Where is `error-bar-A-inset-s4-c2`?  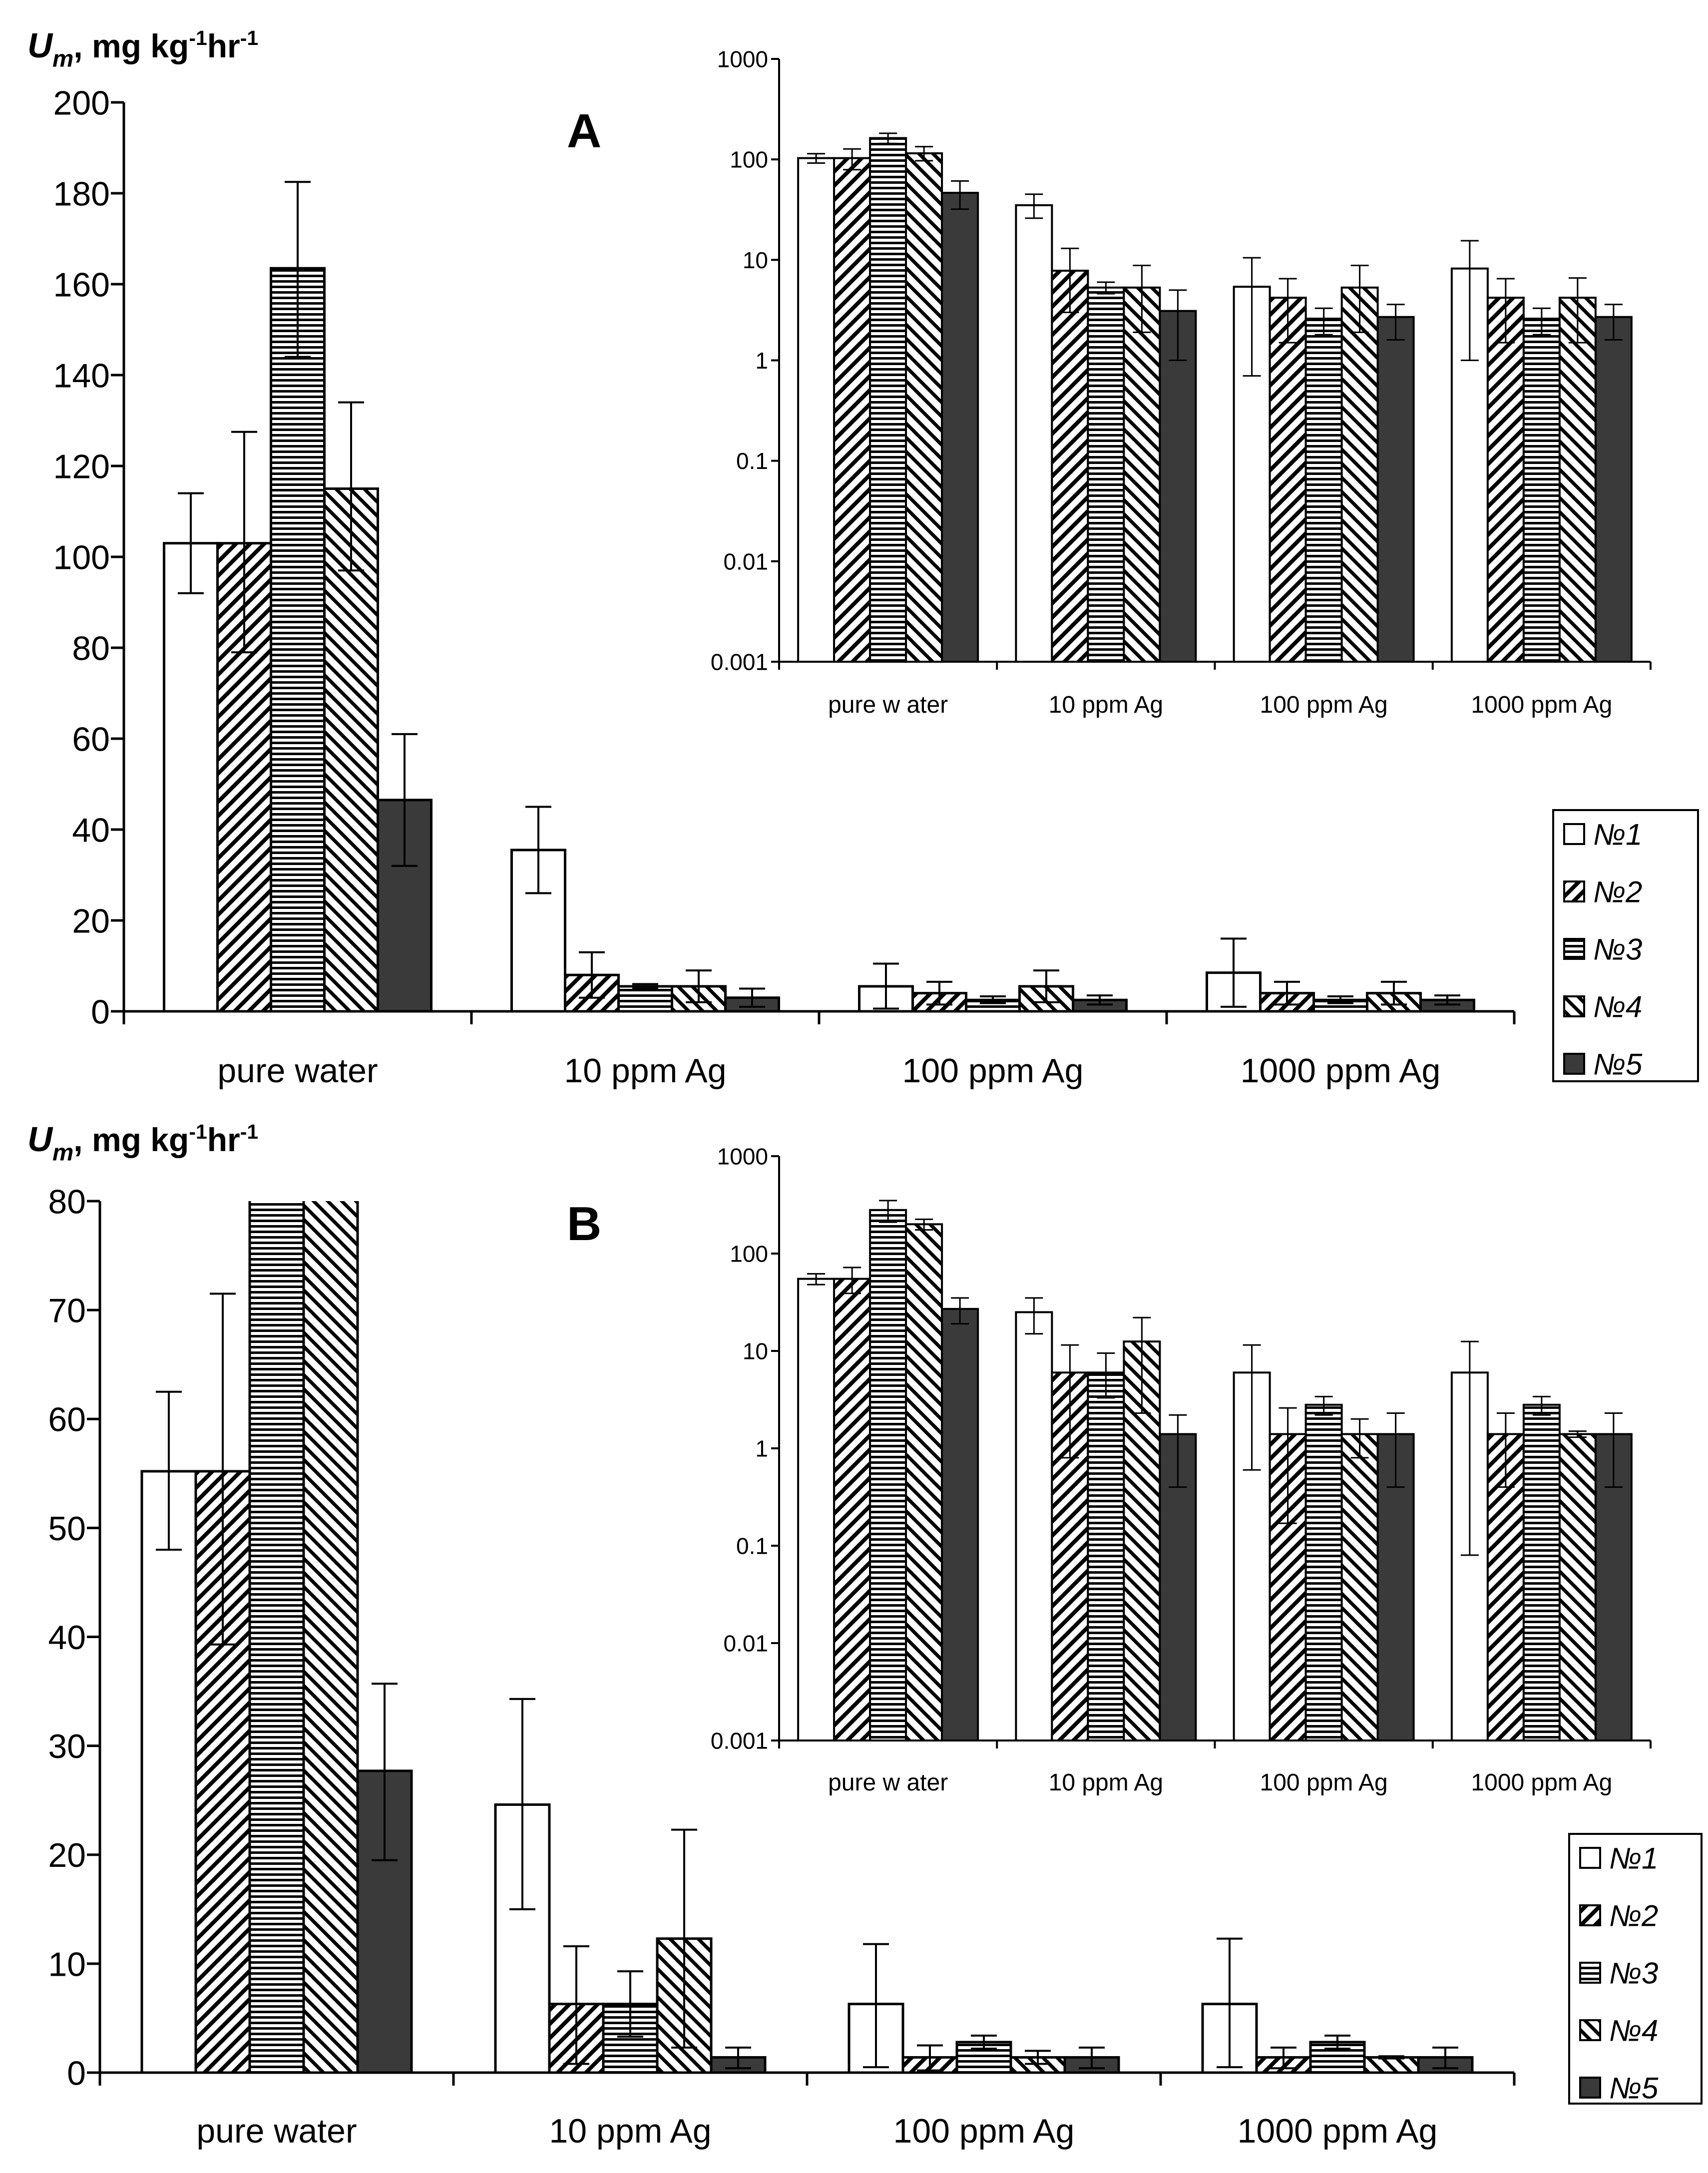
error-bar-A-inset-s4-c2 is located at coordinates (1142, 299).